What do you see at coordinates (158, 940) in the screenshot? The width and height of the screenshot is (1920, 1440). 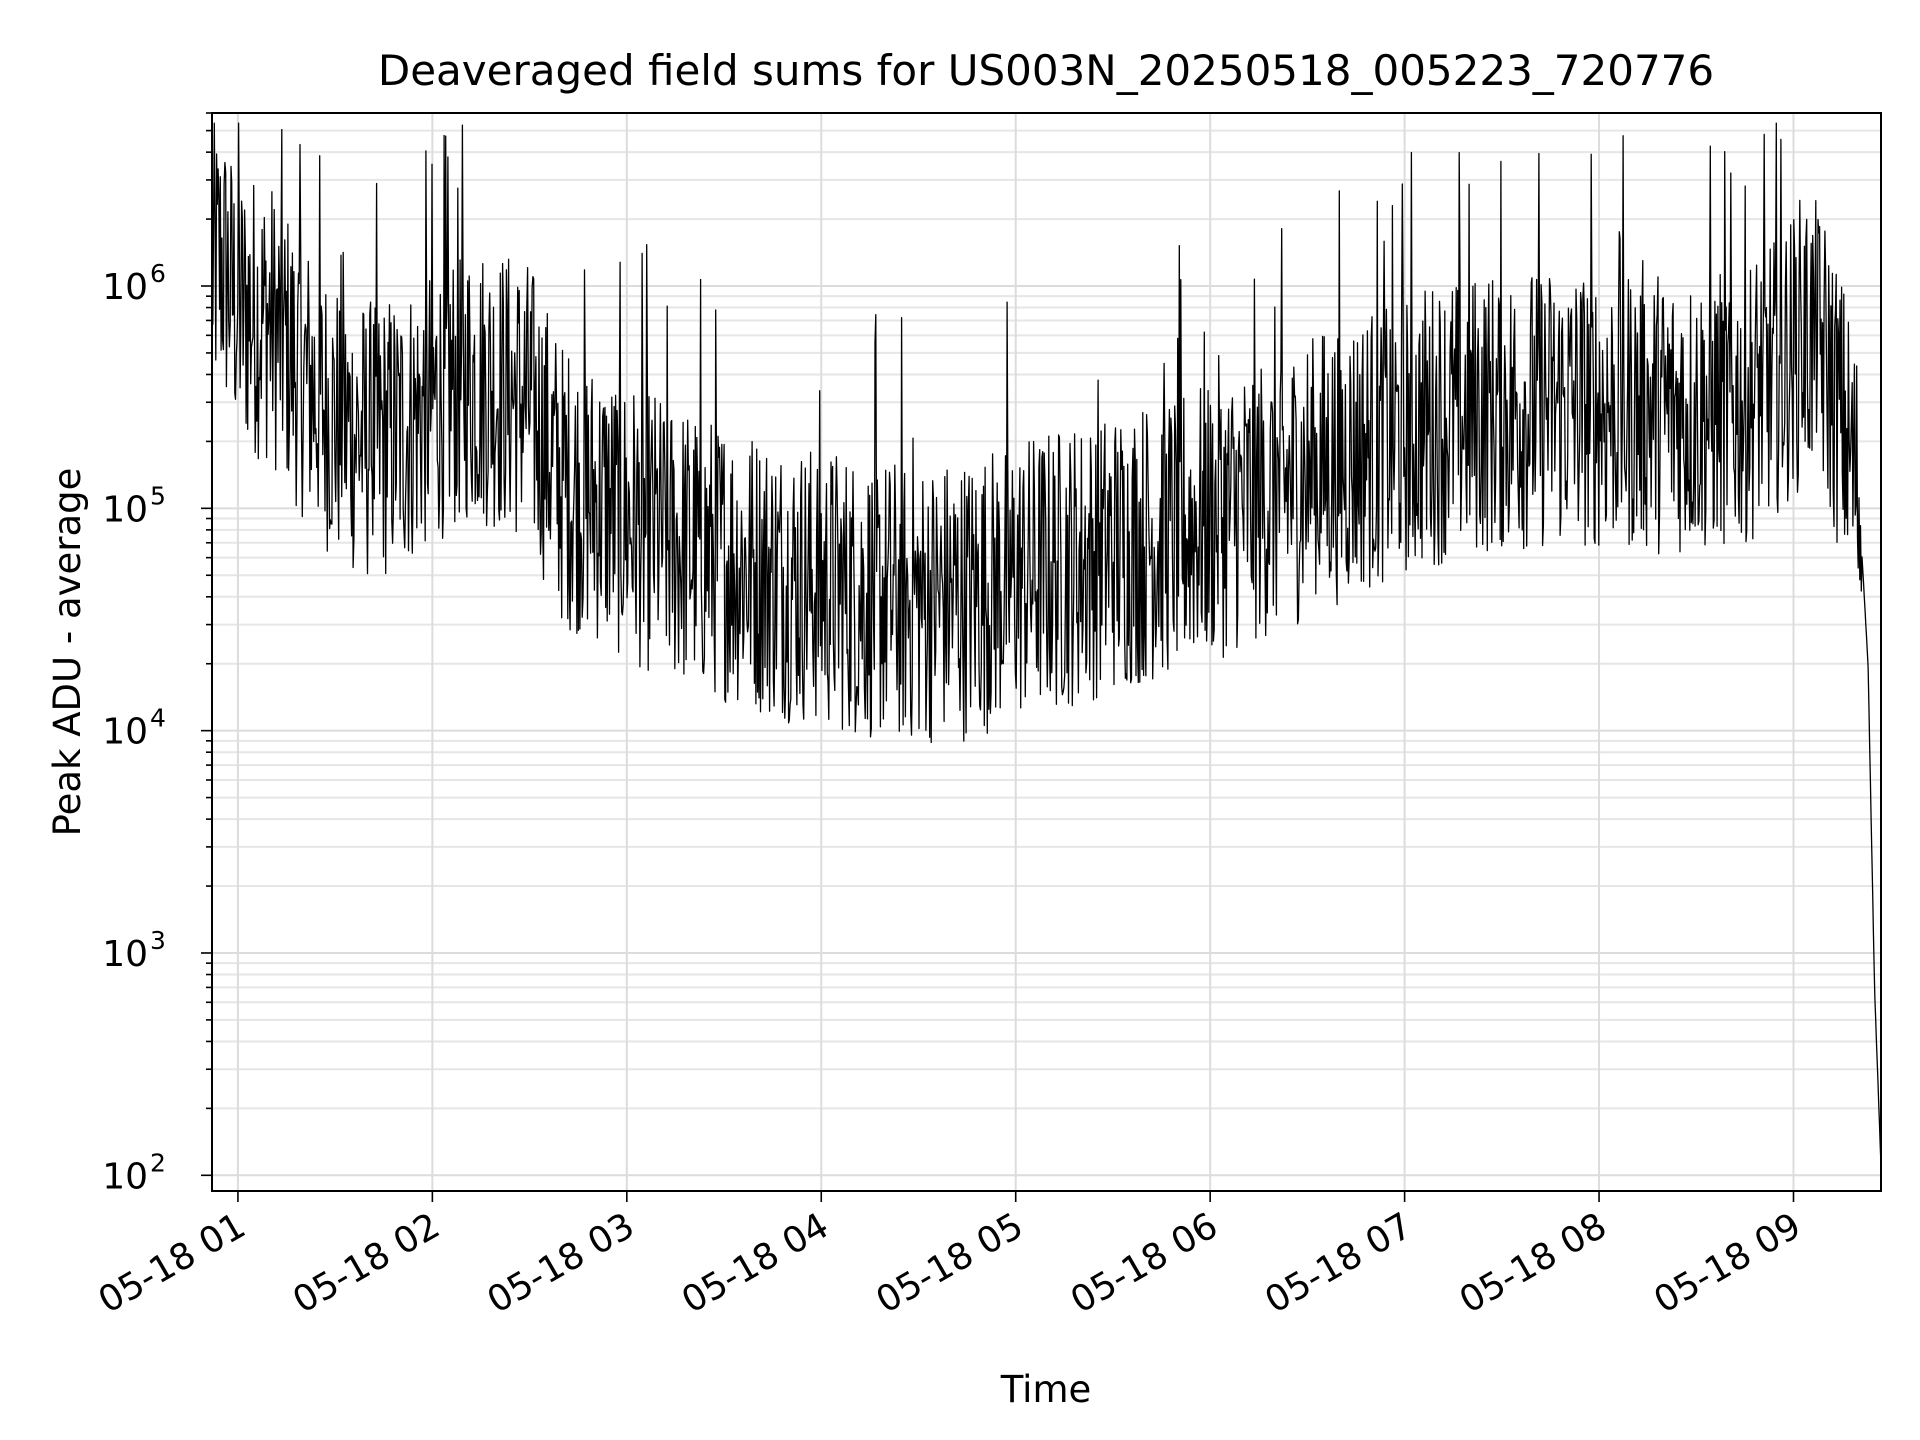 I see `y-tick-label-exponent: 3` at bounding box center [158, 940].